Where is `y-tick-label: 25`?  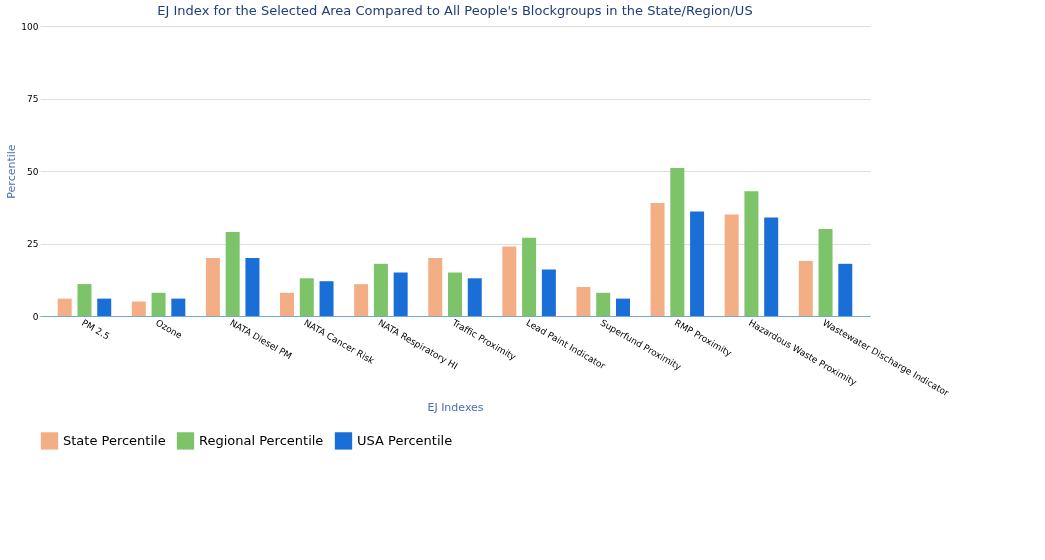
y-tick-label: 25 is located at coordinates (33, 244).